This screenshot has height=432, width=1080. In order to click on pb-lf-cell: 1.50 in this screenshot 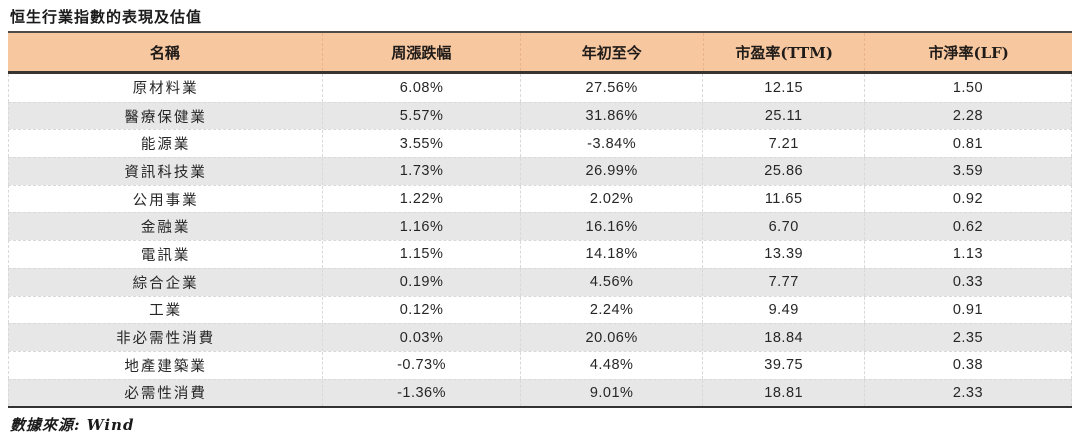, I will do `click(967, 88)`.